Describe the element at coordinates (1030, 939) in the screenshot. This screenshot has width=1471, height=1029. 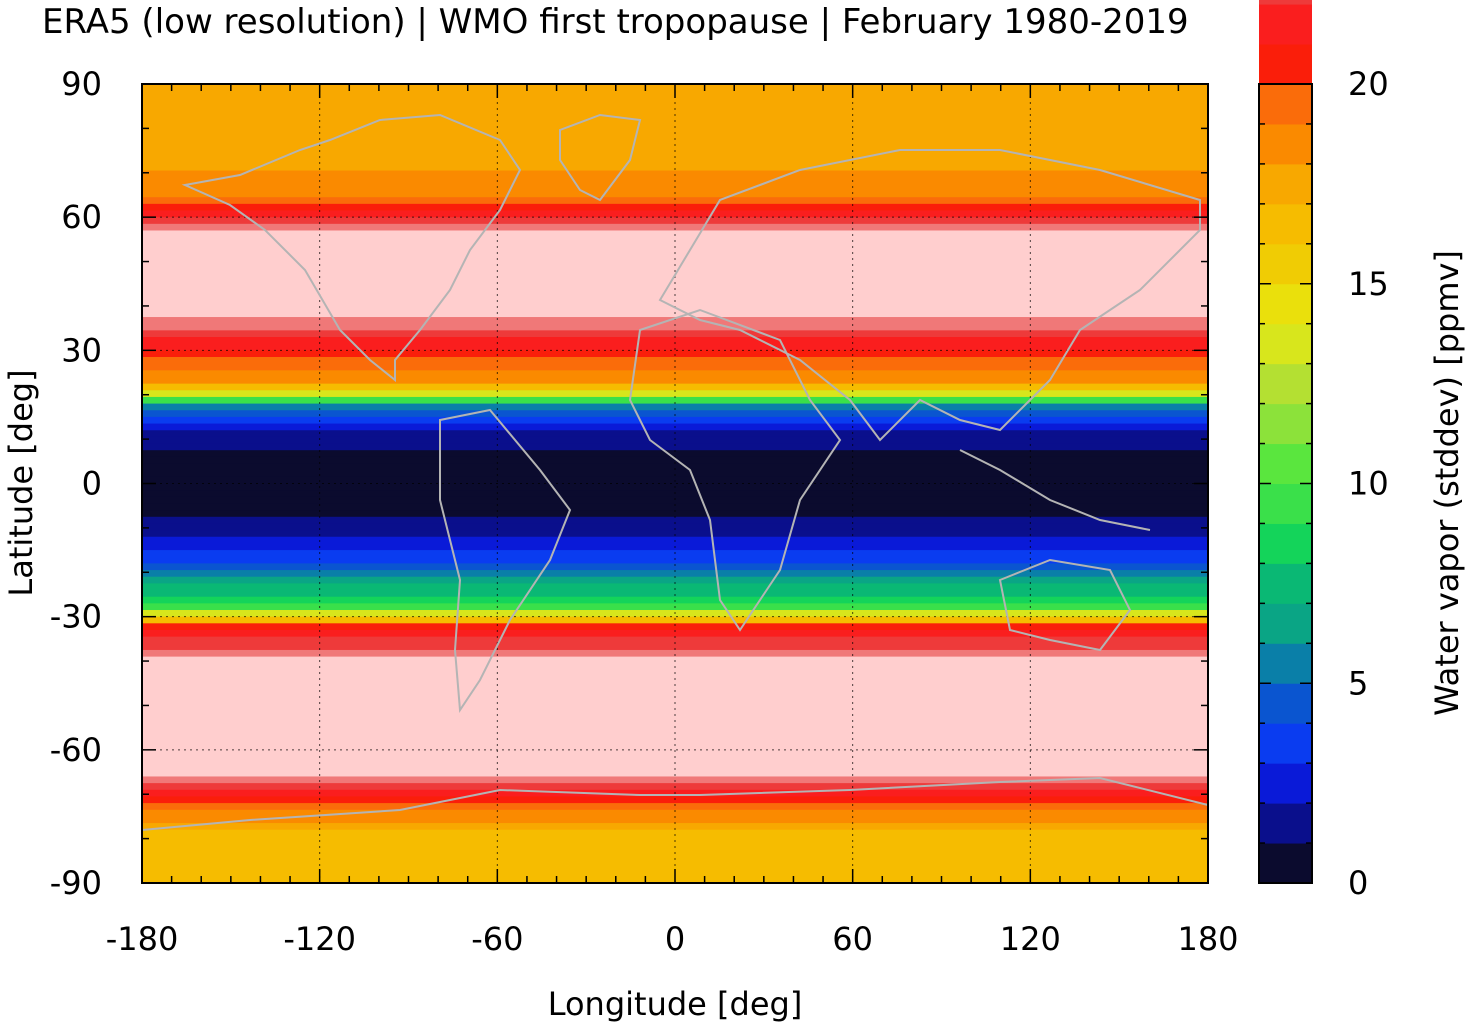
I see `x-tick-label: 120` at that location.